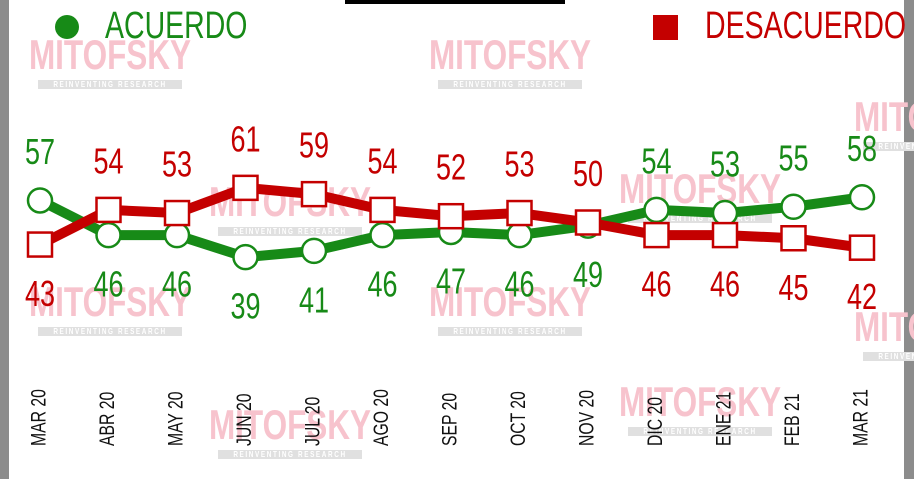 This screenshot has height=479, width=914. I want to click on left-border, so click(4, 239).